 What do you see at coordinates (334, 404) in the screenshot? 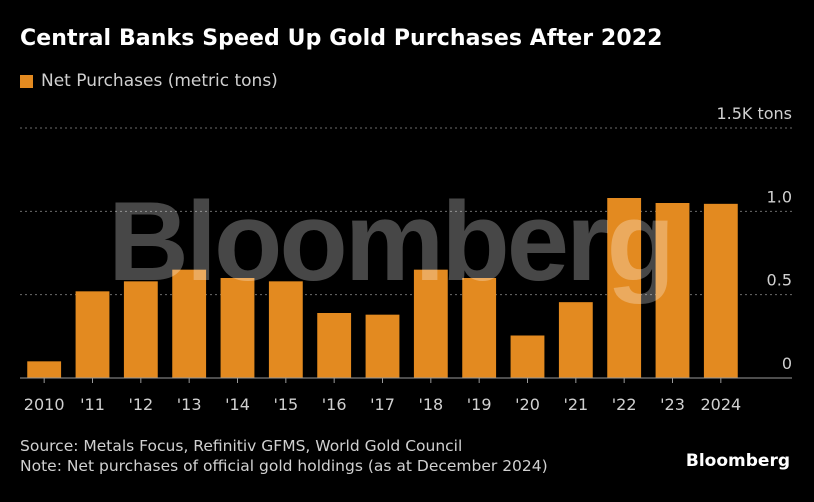
I see `x-tick-label: '16` at bounding box center [334, 404].